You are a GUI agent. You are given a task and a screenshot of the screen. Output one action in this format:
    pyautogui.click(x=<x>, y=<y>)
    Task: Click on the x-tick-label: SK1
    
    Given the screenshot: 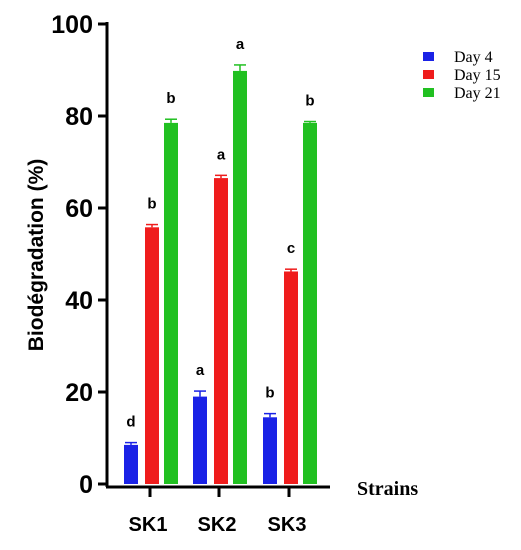 What is the action you would take?
    pyautogui.click(x=148, y=525)
    